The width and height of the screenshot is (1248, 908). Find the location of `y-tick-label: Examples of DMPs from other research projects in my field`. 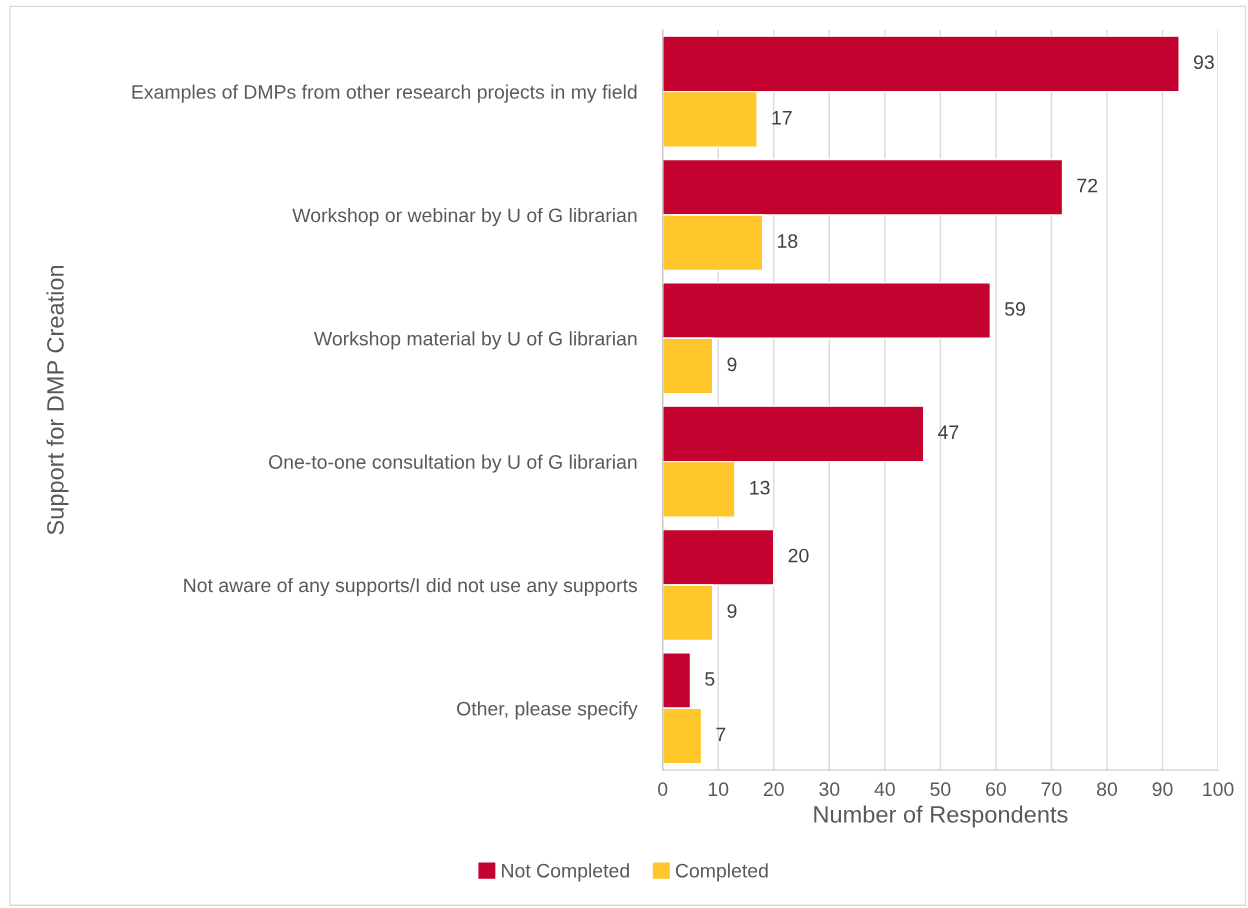

y-tick-label: Examples of DMPs from other research projects in my field is located at coordinates (384, 93).